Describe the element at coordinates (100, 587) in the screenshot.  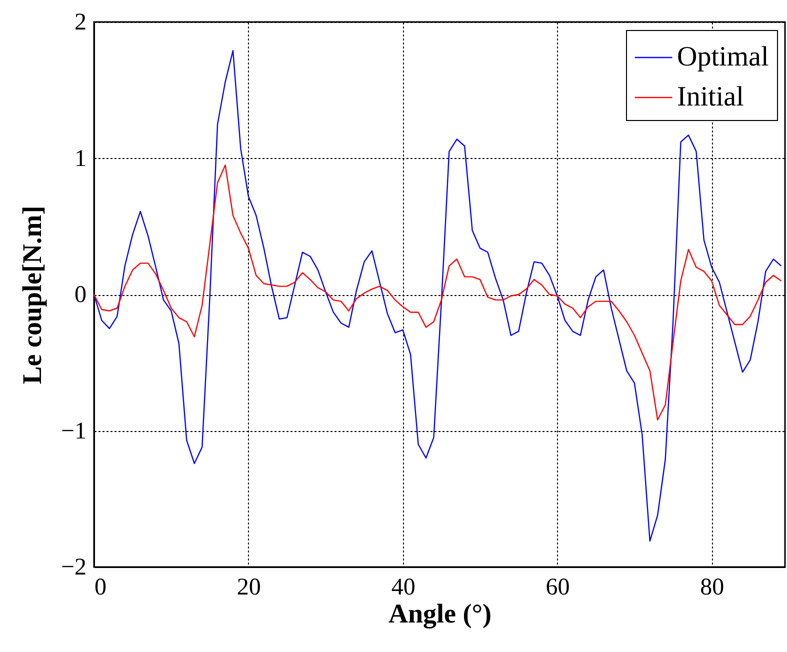
I see `x-tick-label: 0` at that location.